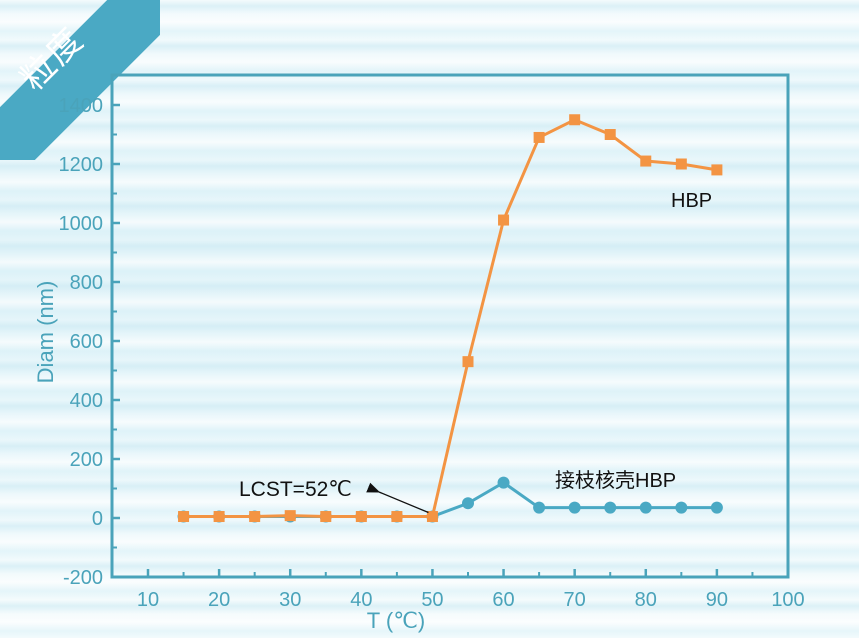 Image resolution: width=859 pixels, height=638 pixels. Describe the element at coordinates (45, 332) in the screenshot. I see `y-axis-title: Diam (nm)` at that location.